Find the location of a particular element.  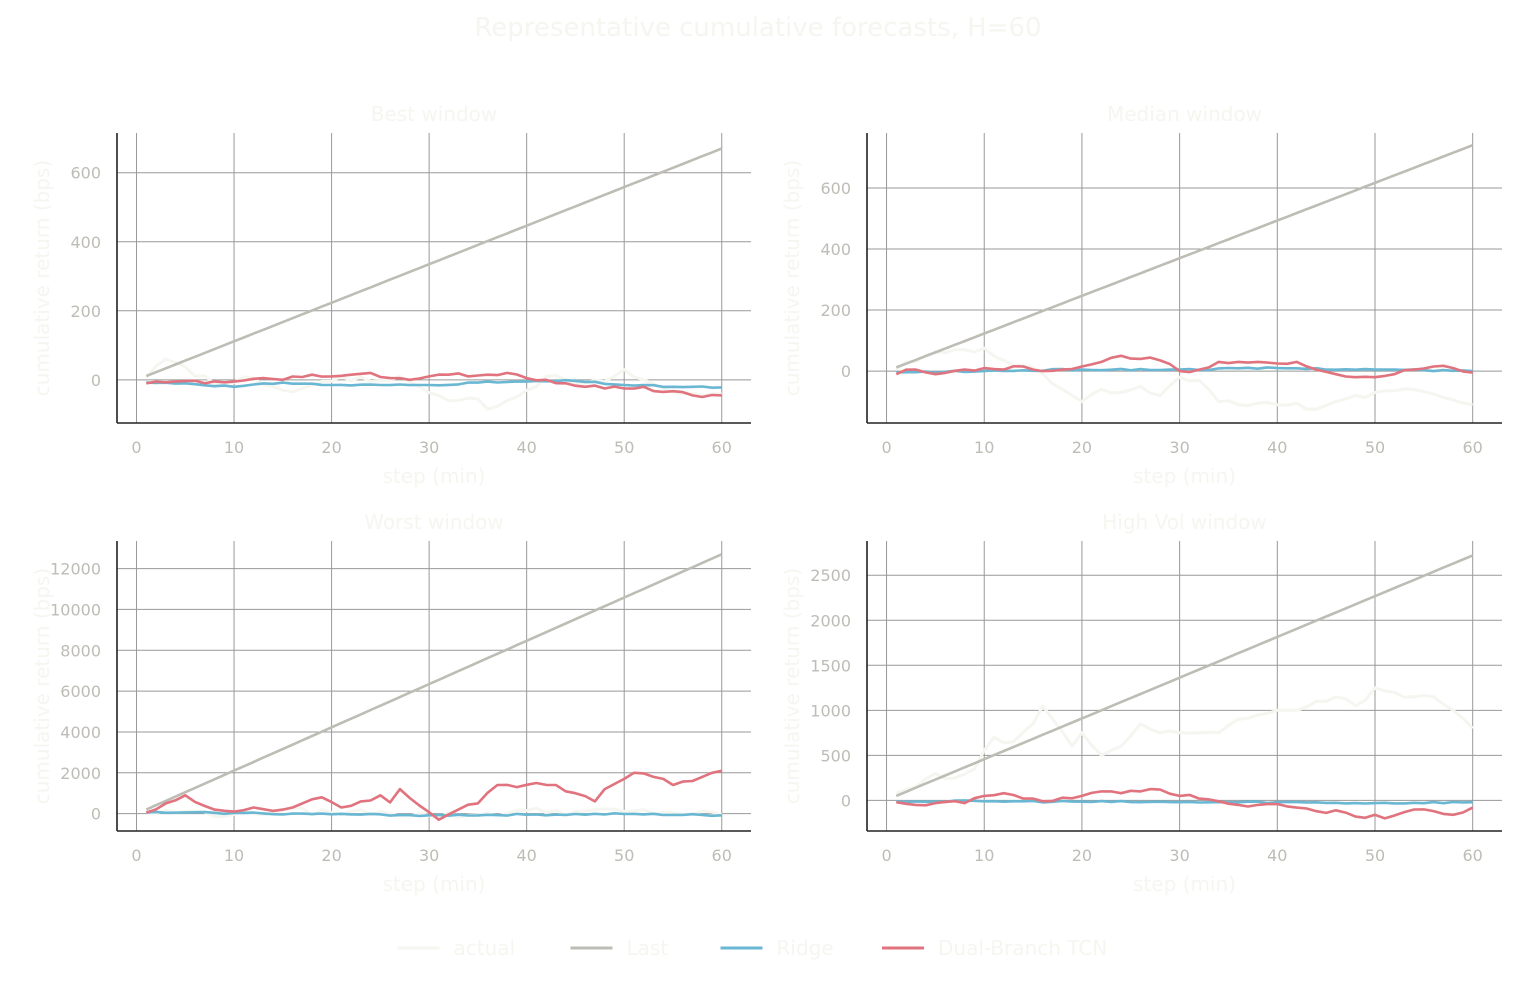

y-tick-label: 4000 is located at coordinates (80, 732).